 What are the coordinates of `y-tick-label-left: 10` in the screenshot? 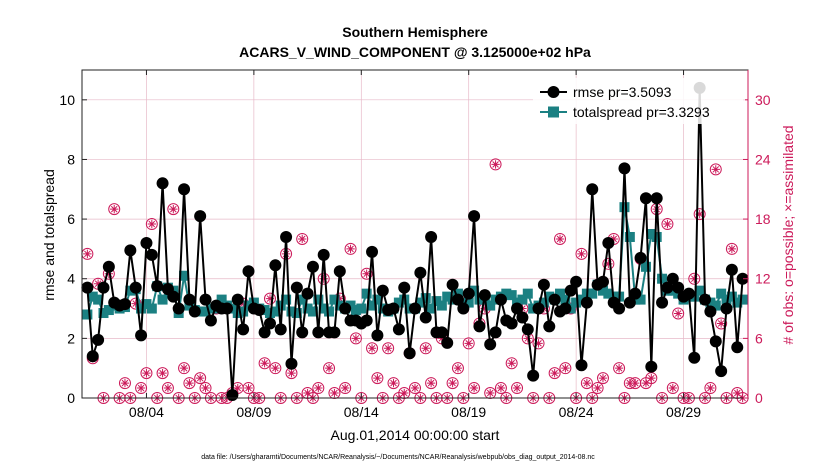 It's located at (67, 100).